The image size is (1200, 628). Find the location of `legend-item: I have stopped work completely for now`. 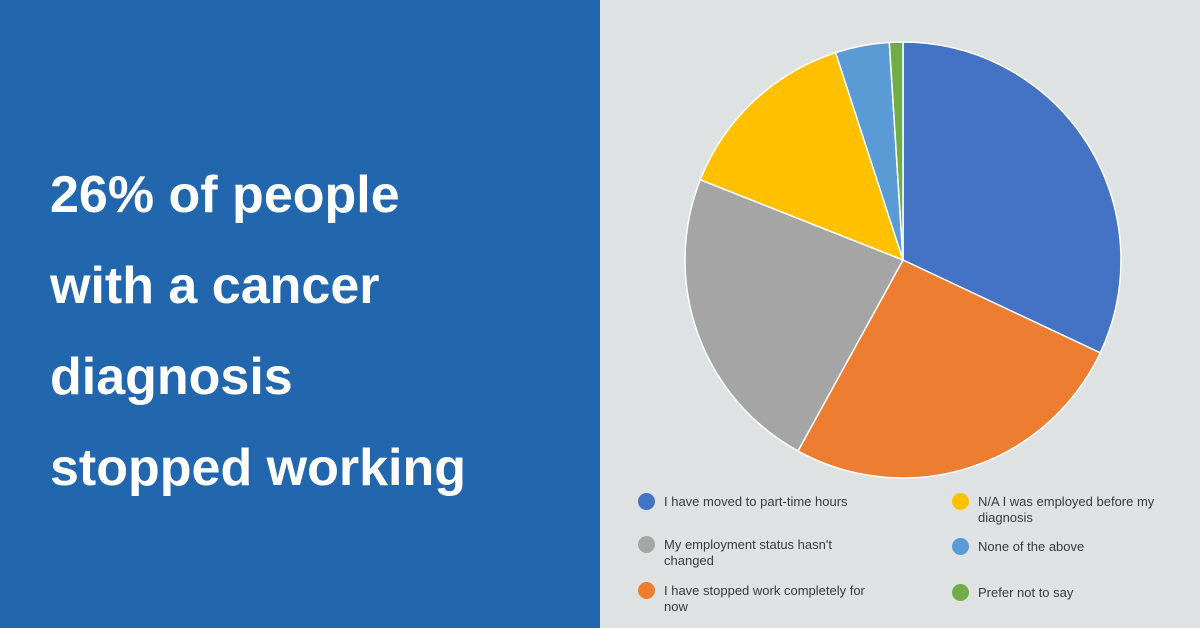

legend-item: I have stopped work completely for now is located at coordinates (753, 598).